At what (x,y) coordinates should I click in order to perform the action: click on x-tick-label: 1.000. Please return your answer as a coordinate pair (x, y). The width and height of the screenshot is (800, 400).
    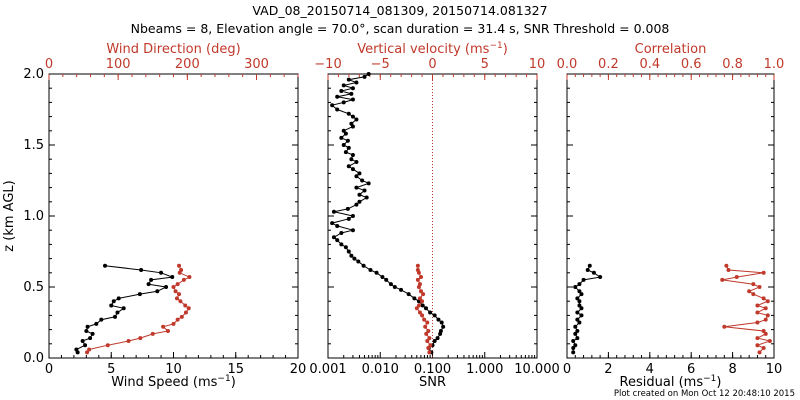
    Looking at the image, I should click on (484, 369).